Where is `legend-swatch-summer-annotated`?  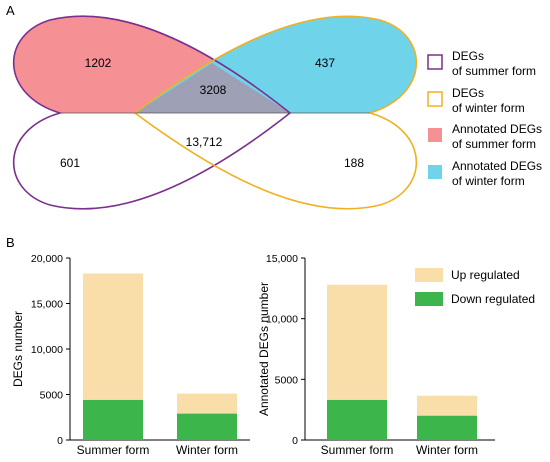 legend-swatch-summer-annotated is located at coordinates (435, 135).